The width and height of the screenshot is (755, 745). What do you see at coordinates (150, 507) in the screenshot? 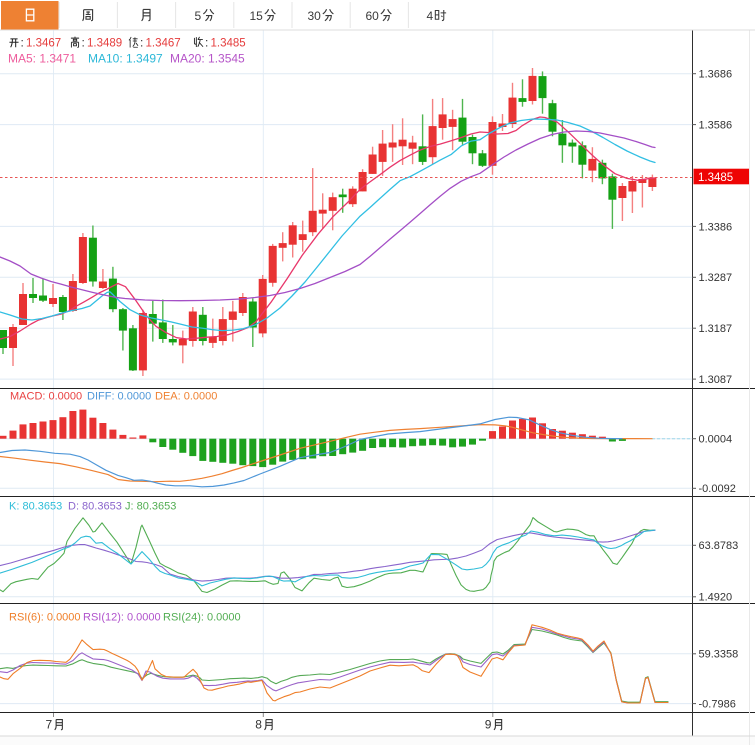
I see `svg-text: J: 80.3653` at bounding box center [150, 507].